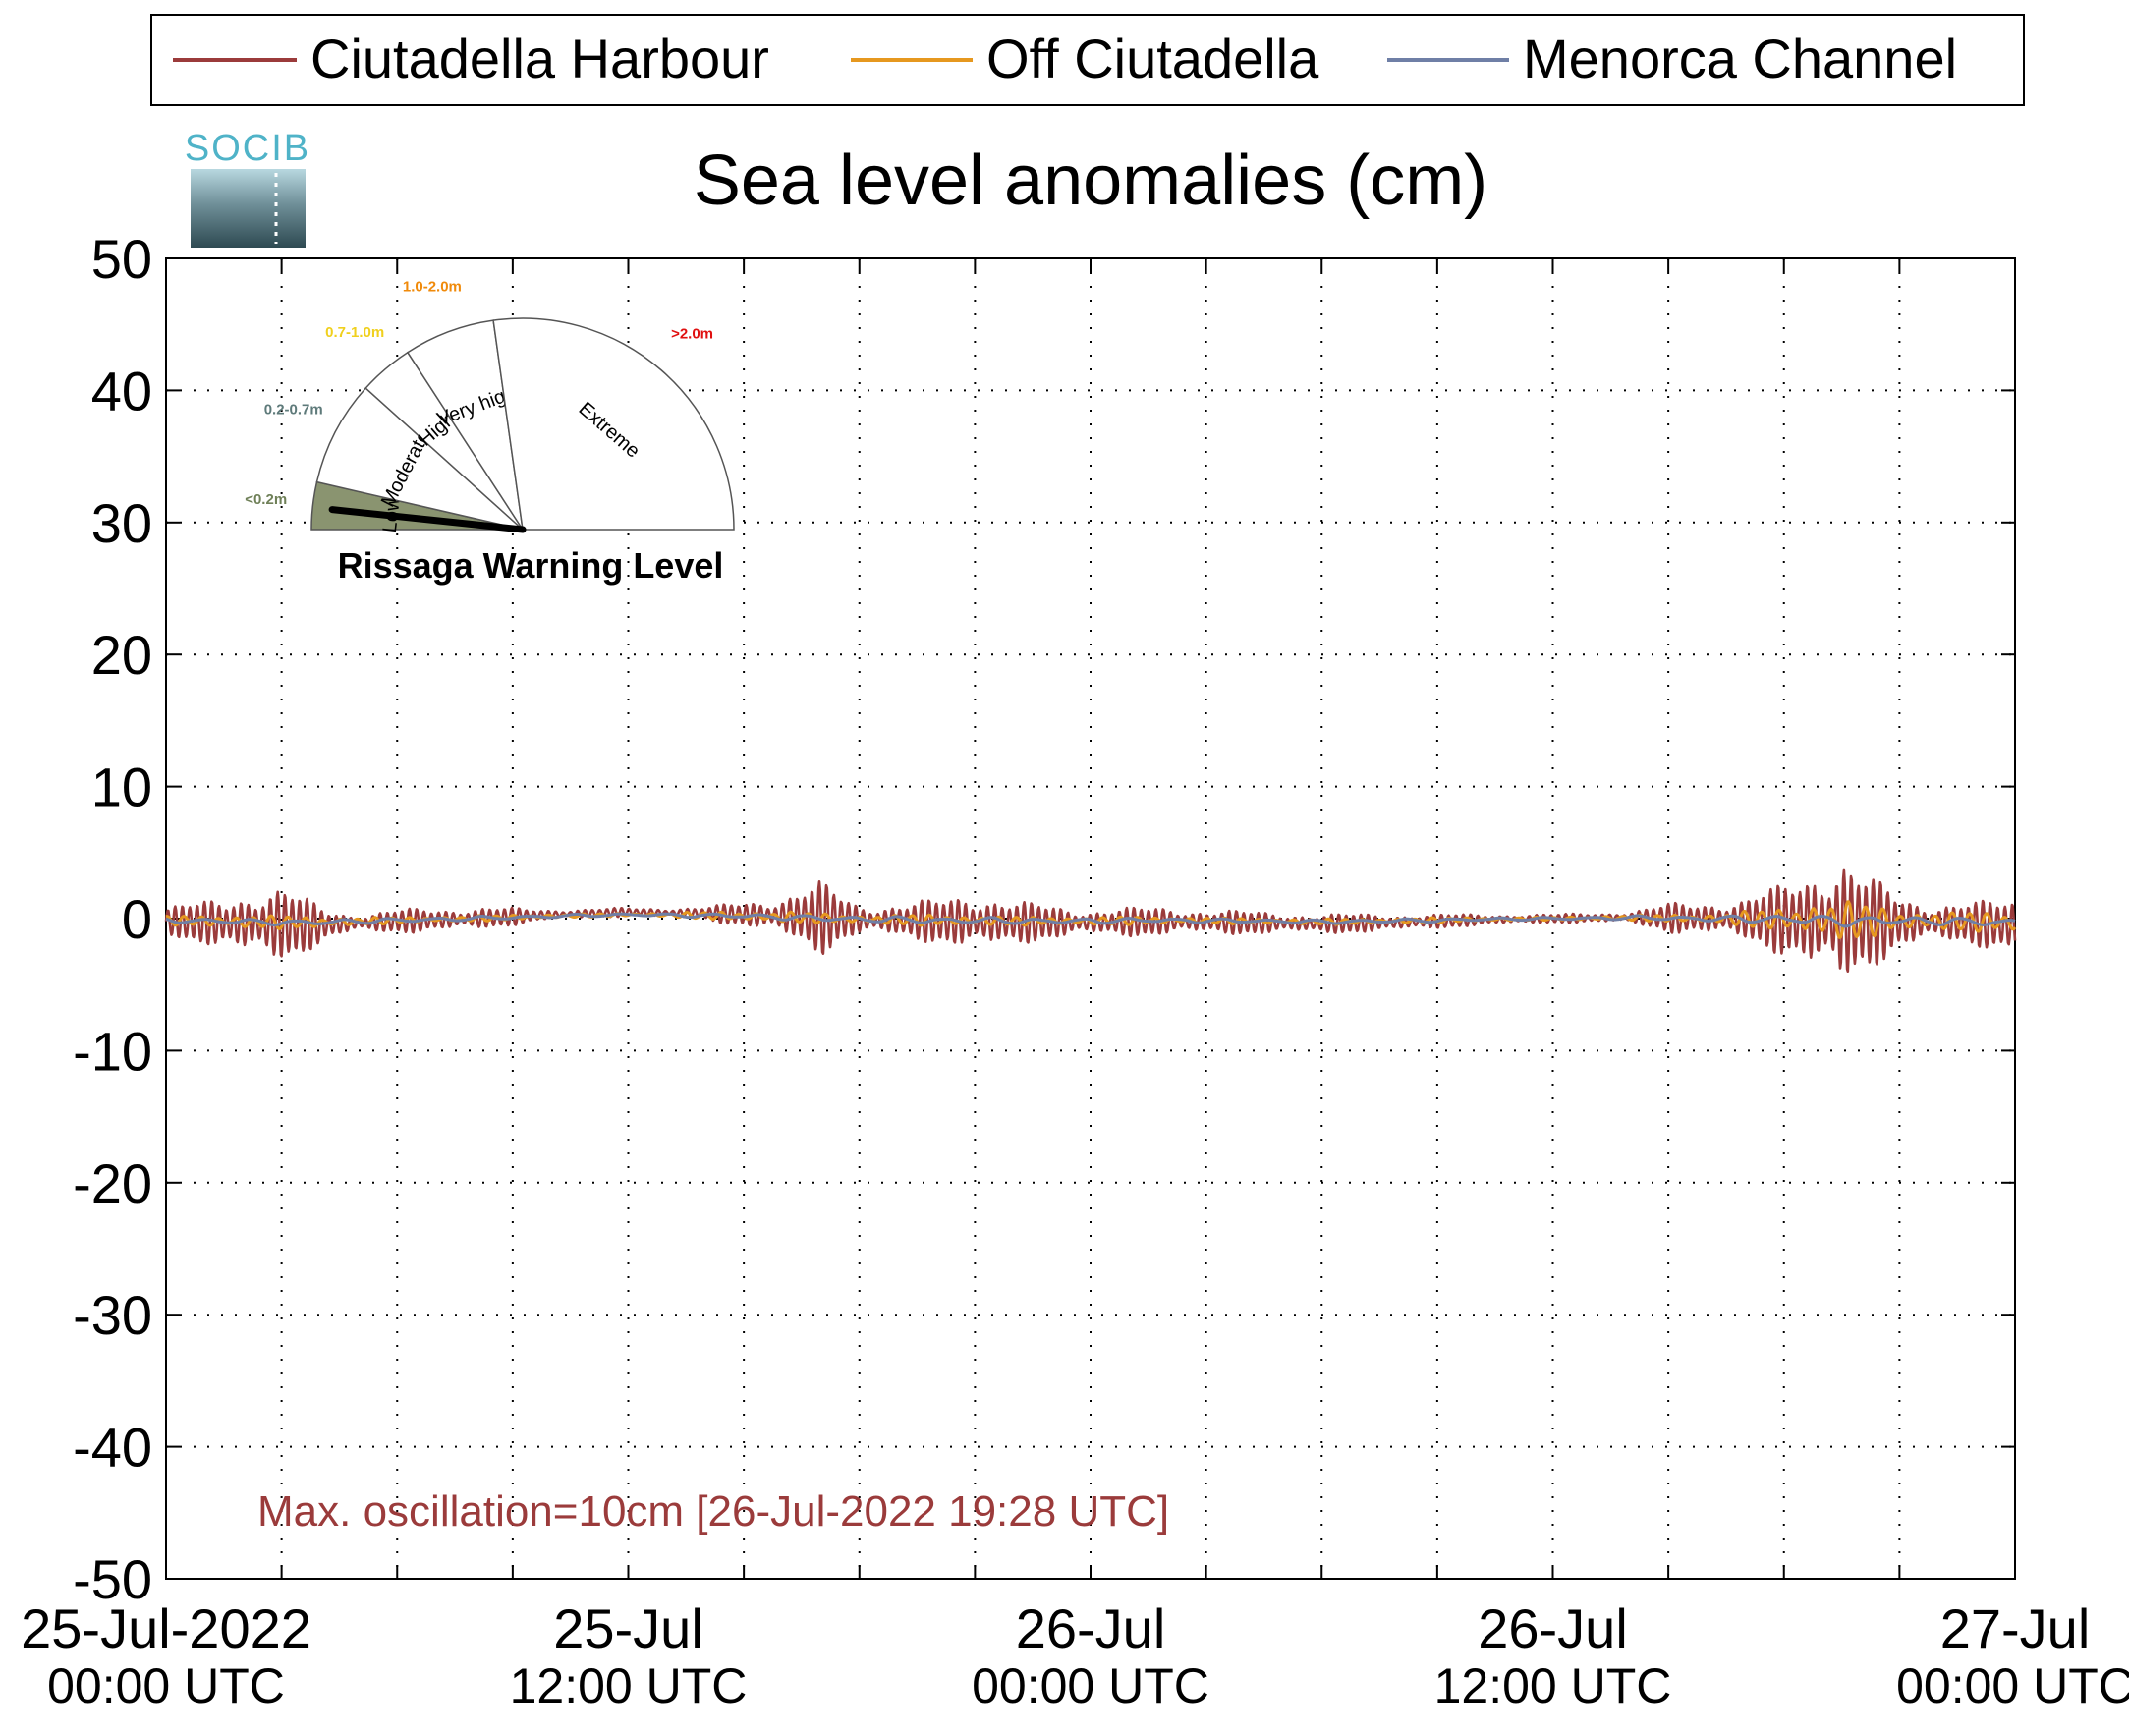  I want to click on legend-box, so click(1088, 60).